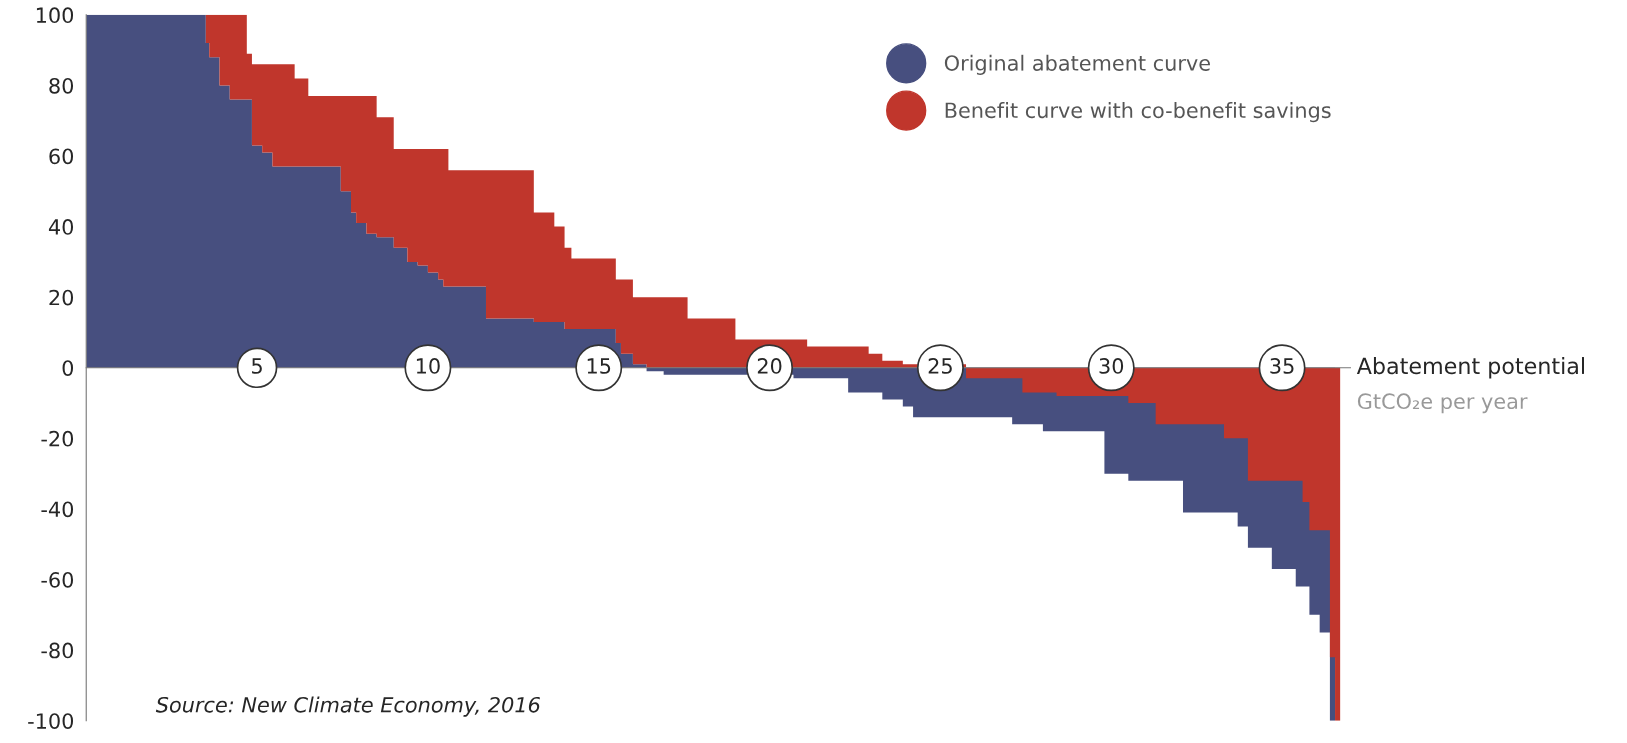 Image resolution: width=1627 pixels, height=743 pixels. I want to click on y-tick-label: 100, so click(55, 15).